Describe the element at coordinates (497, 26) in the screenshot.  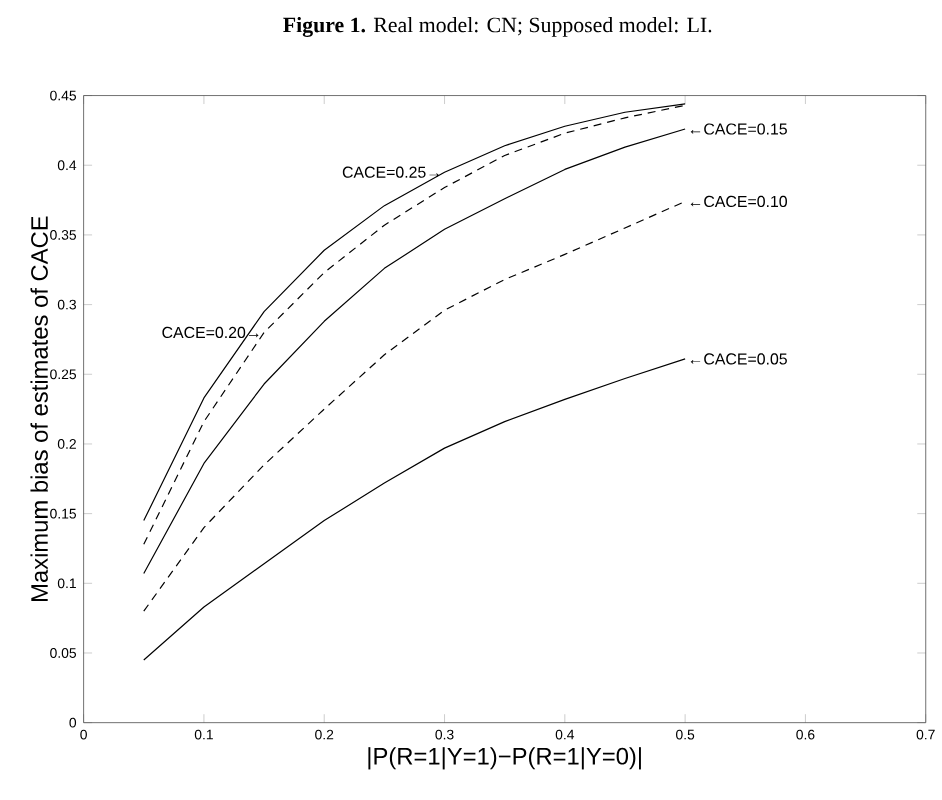
I see `chart-title: Figure 1. Real model: CN; Supposed model: LI.` at that location.